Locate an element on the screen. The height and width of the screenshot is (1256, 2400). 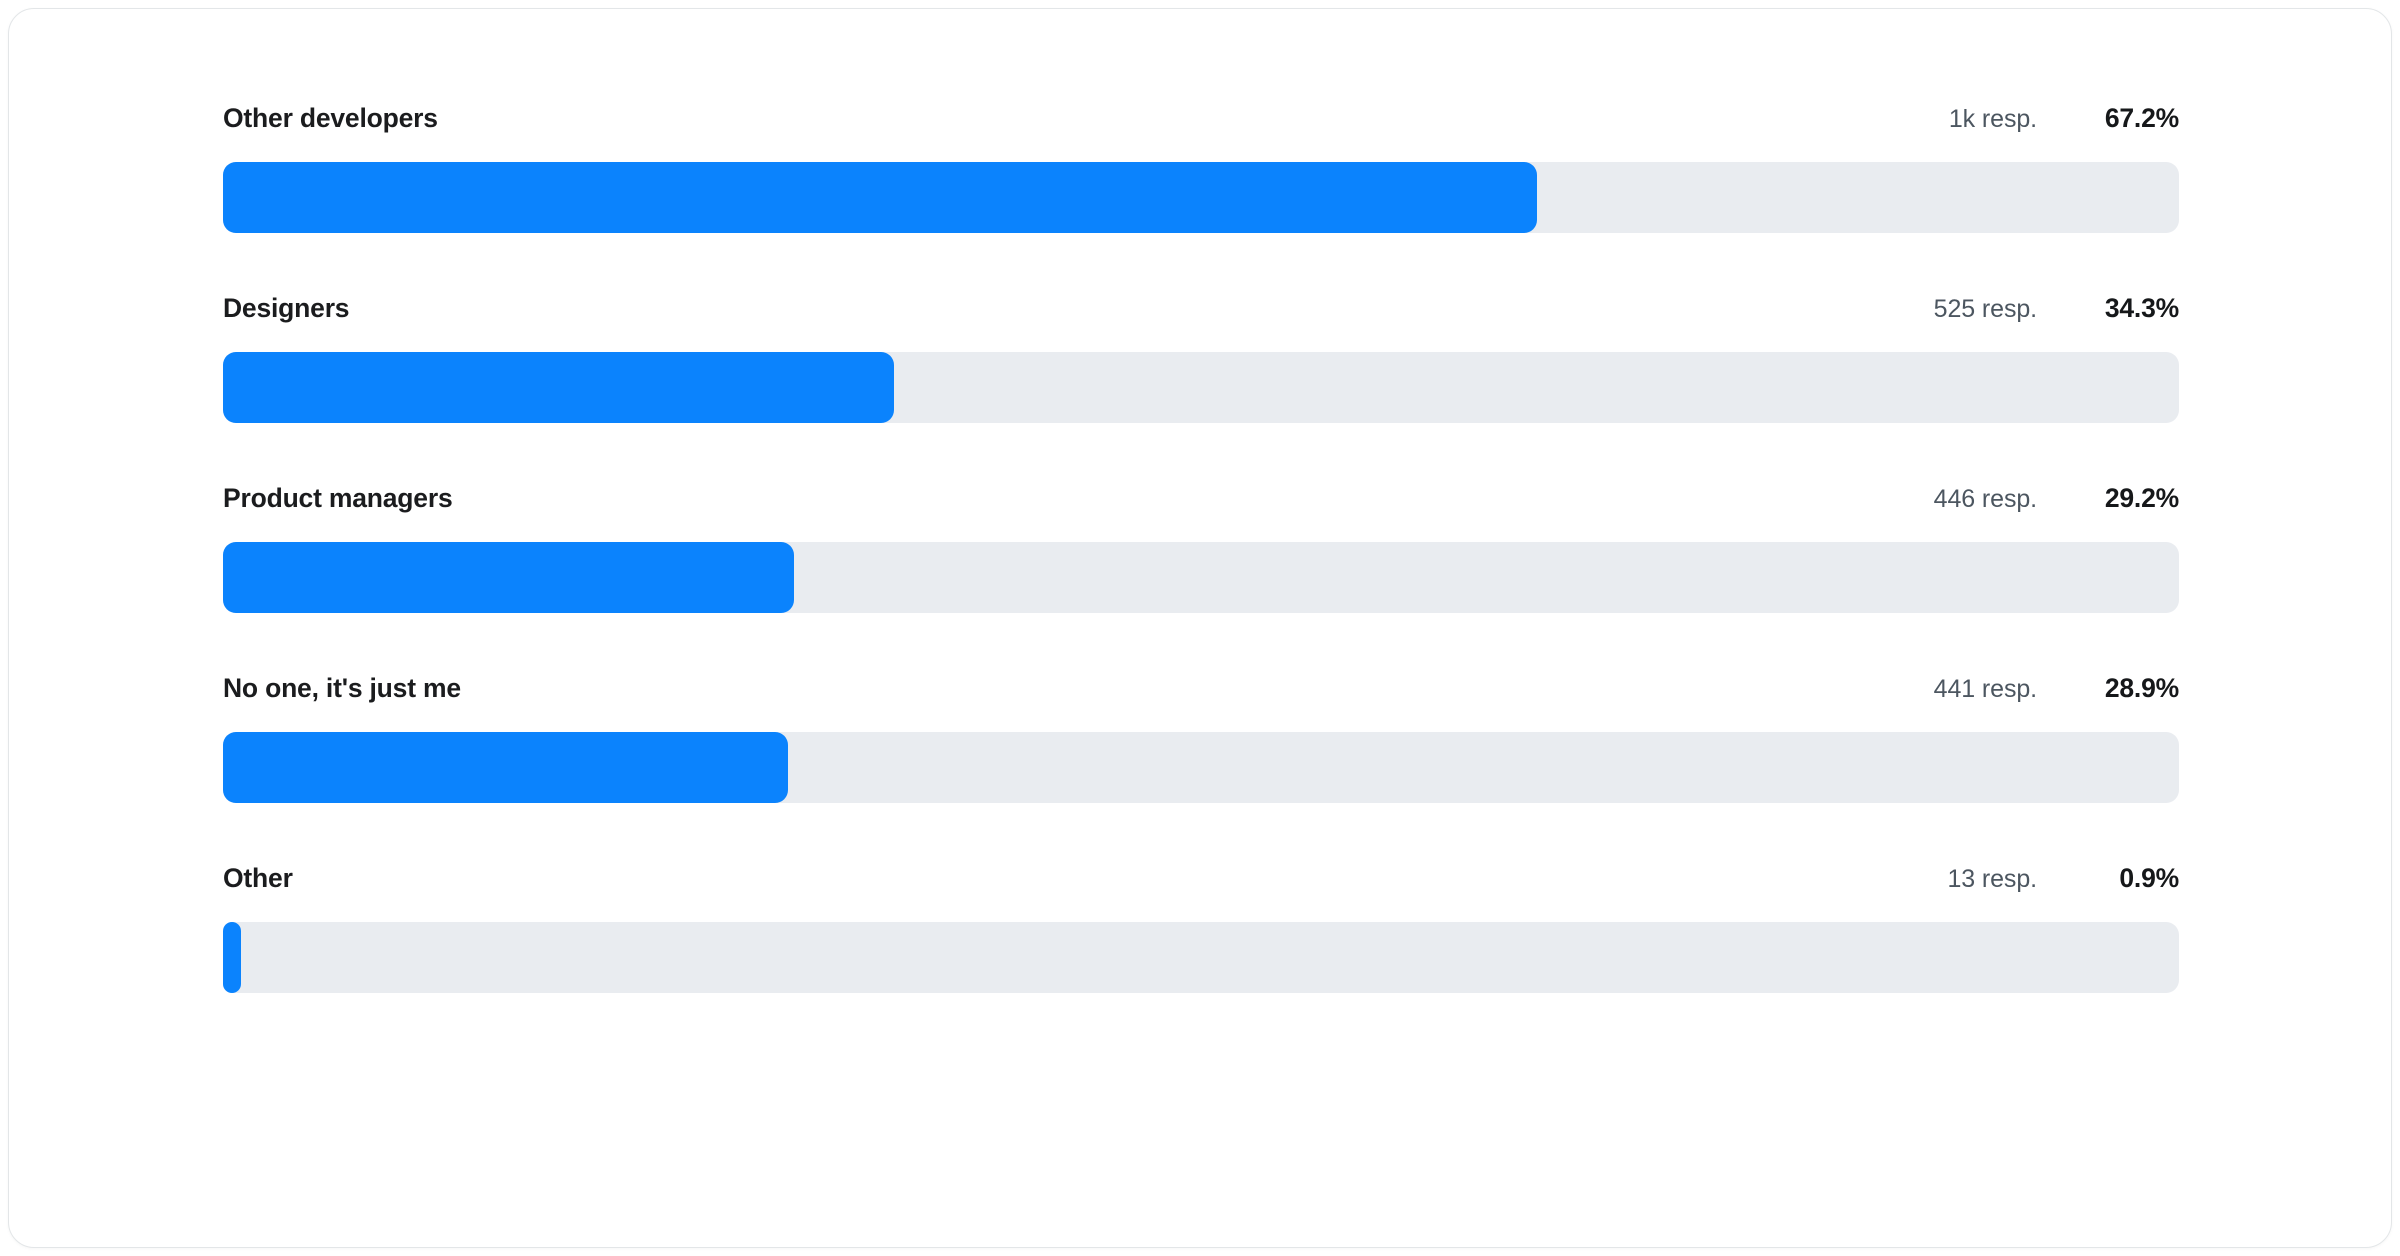
chart-row-label: Other is located at coordinates (258, 878).